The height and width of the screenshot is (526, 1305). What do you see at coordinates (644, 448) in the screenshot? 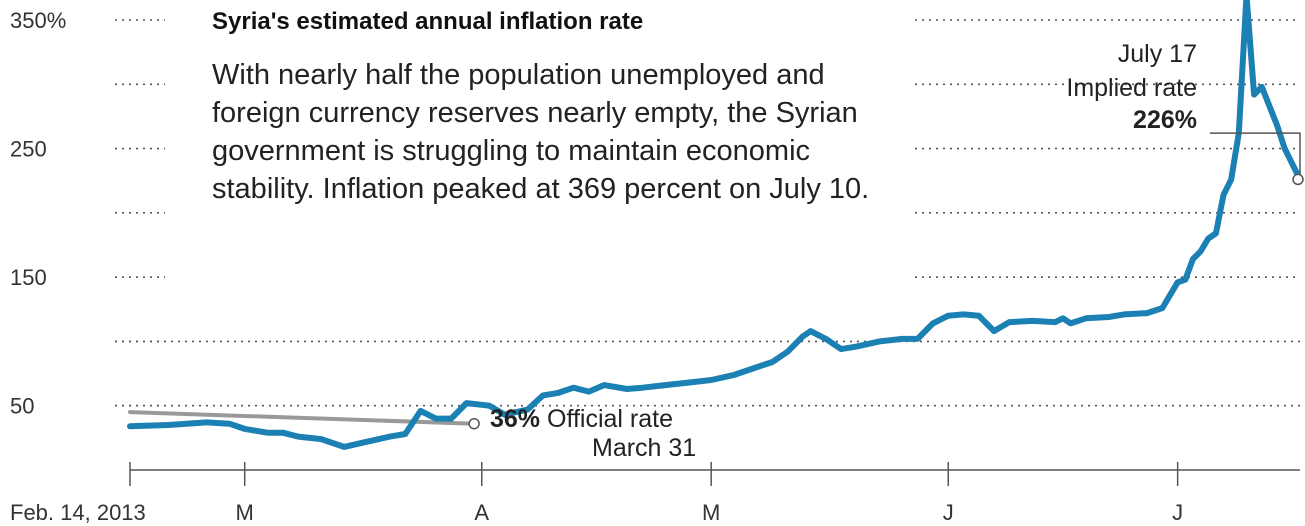
I see `official-rate-date: March 31` at bounding box center [644, 448].